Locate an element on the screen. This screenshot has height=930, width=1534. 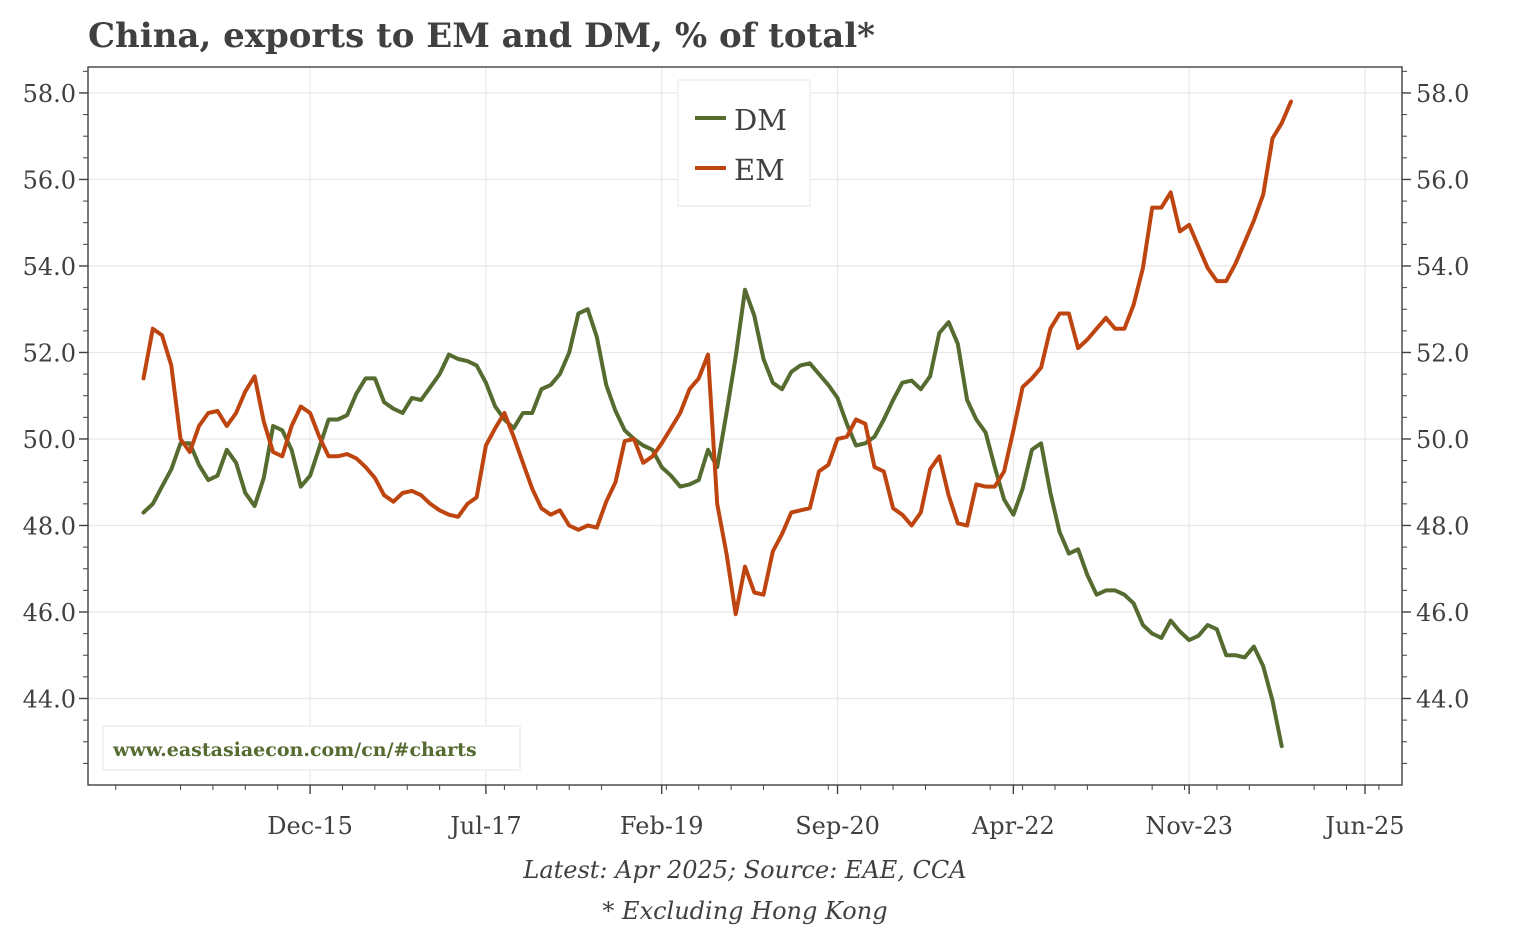
legend-label-em: EM is located at coordinates (759, 170).